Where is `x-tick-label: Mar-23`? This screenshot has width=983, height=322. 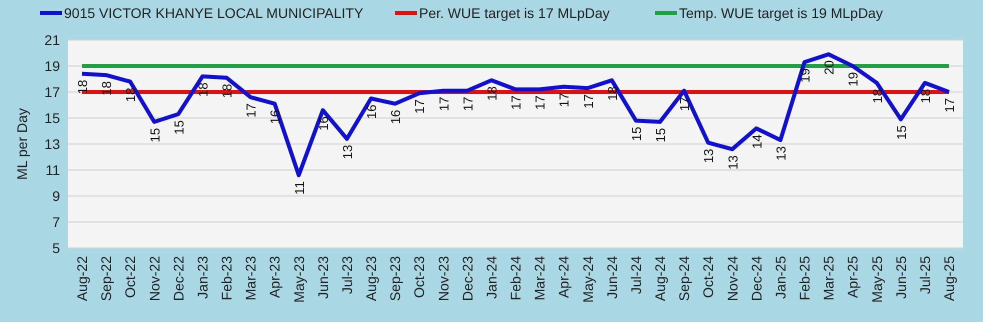
x-tick-label: Mar-23 is located at coordinates (250, 278).